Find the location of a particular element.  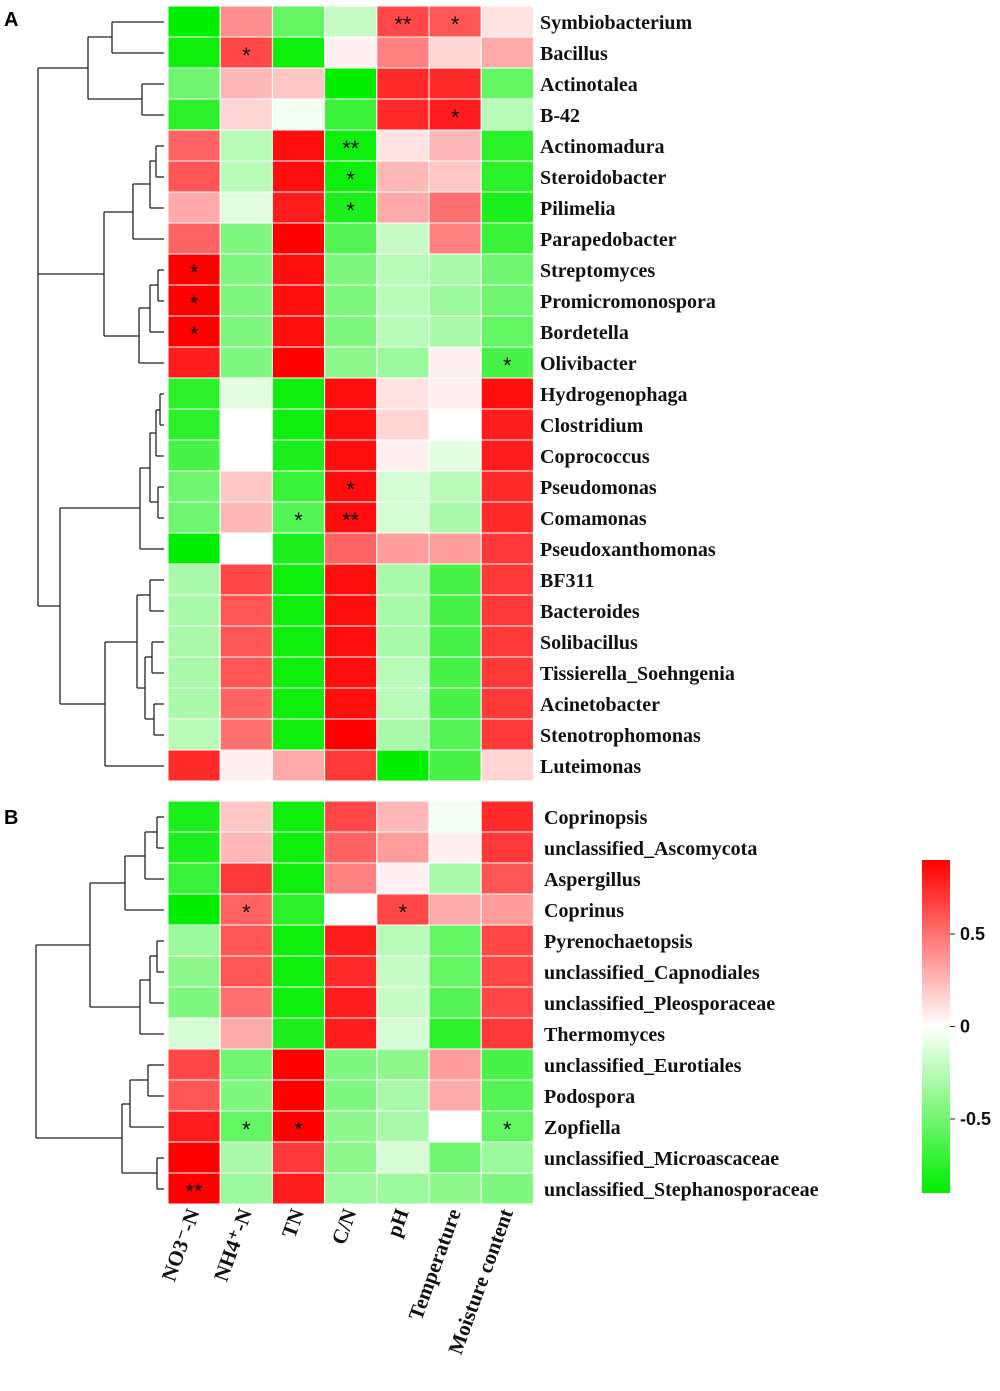

row-label: Comamonas is located at coordinates (593, 519).